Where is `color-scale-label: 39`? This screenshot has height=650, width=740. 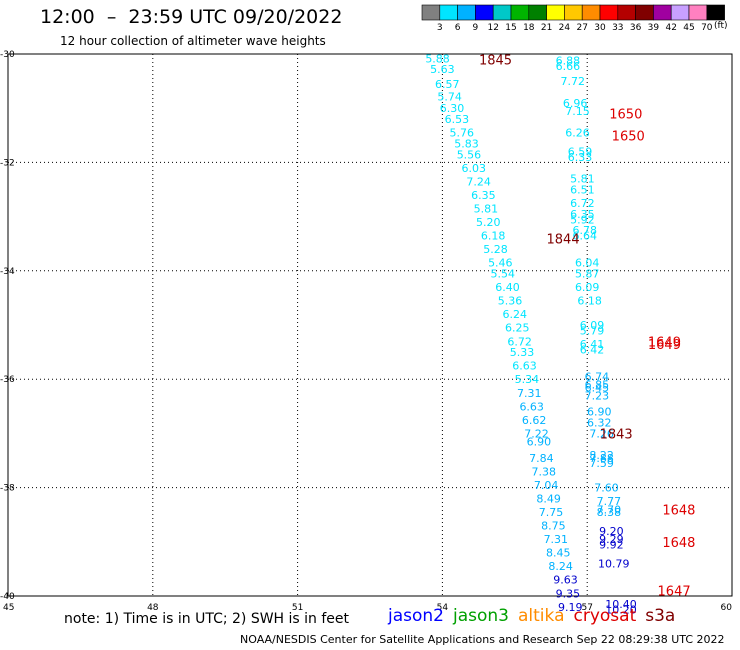
color-scale-label: 39 is located at coordinates (654, 28).